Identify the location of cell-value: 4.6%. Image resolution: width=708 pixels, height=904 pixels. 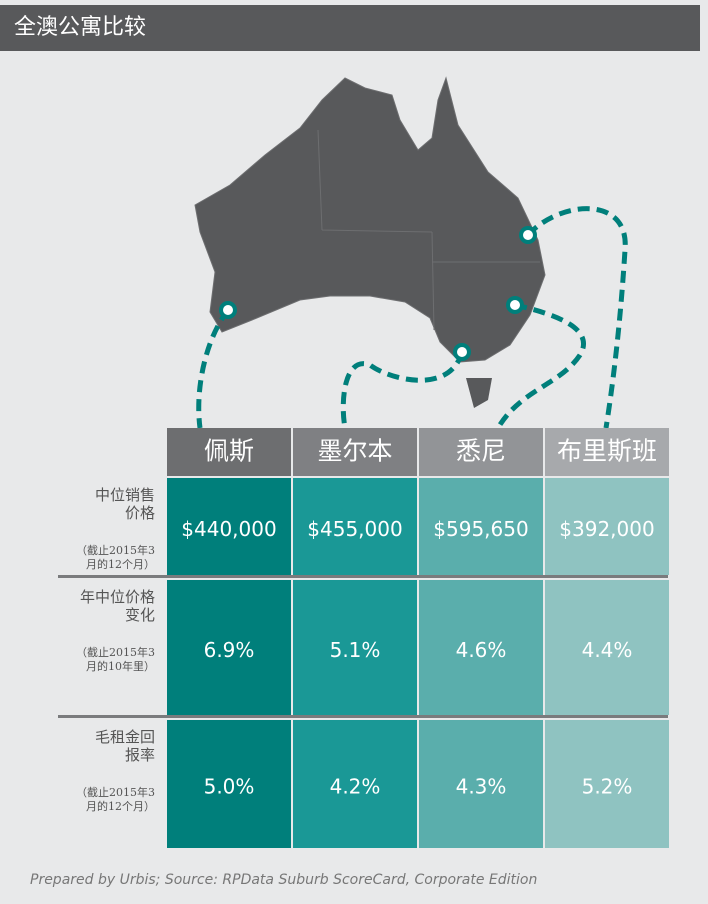
(481, 650).